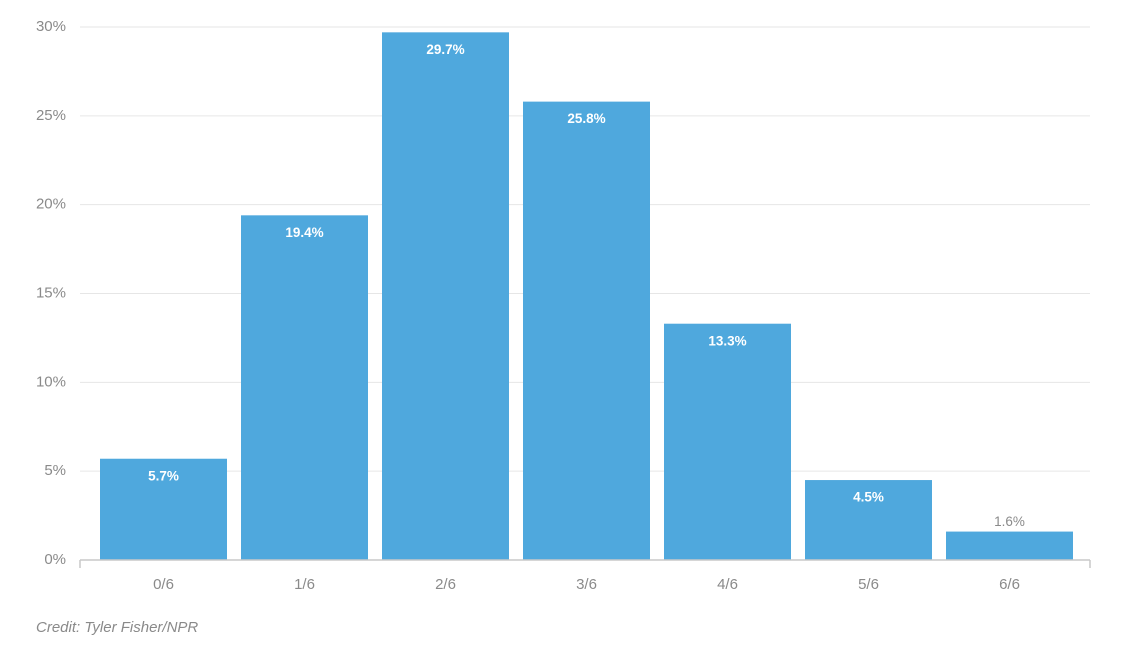 This screenshot has width=1131, height=650. I want to click on y-tick-label: 30%, so click(51, 26).